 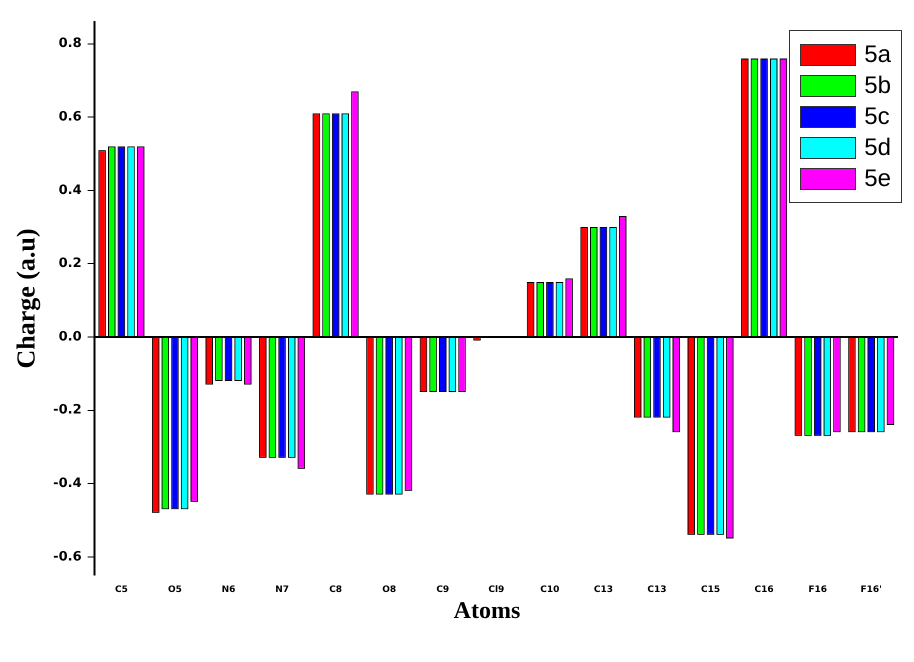 I want to click on y-tick-label: -0.6, so click(x=67, y=556).